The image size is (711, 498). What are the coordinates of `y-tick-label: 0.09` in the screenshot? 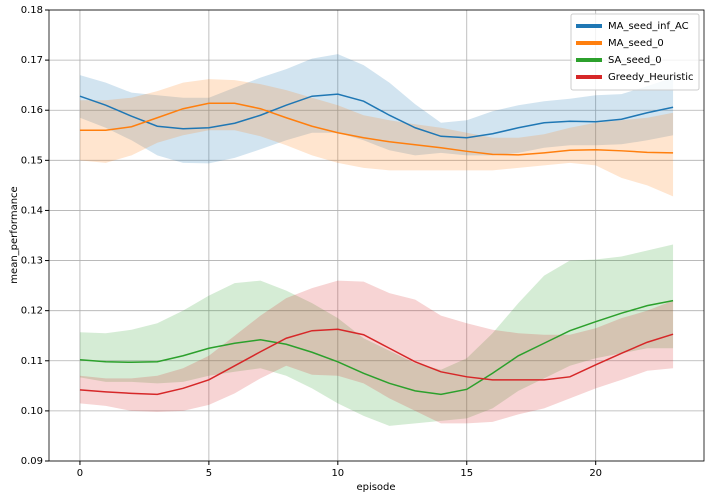 It's located at (32, 461).